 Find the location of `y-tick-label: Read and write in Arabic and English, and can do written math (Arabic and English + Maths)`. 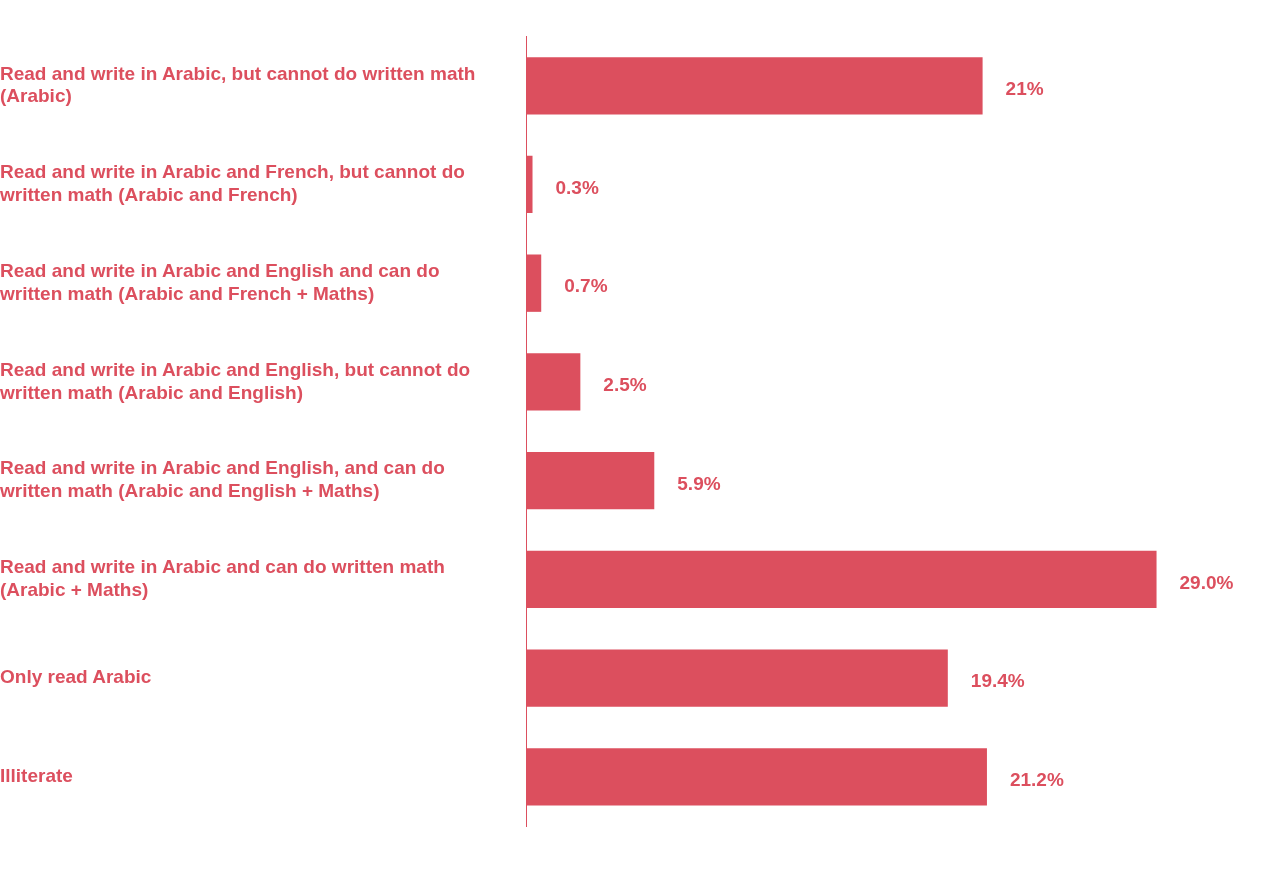

y-tick-label: Read and write in Arabic and English, and can do written math (Arabic and English + Maths) is located at coordinates (222, 479).